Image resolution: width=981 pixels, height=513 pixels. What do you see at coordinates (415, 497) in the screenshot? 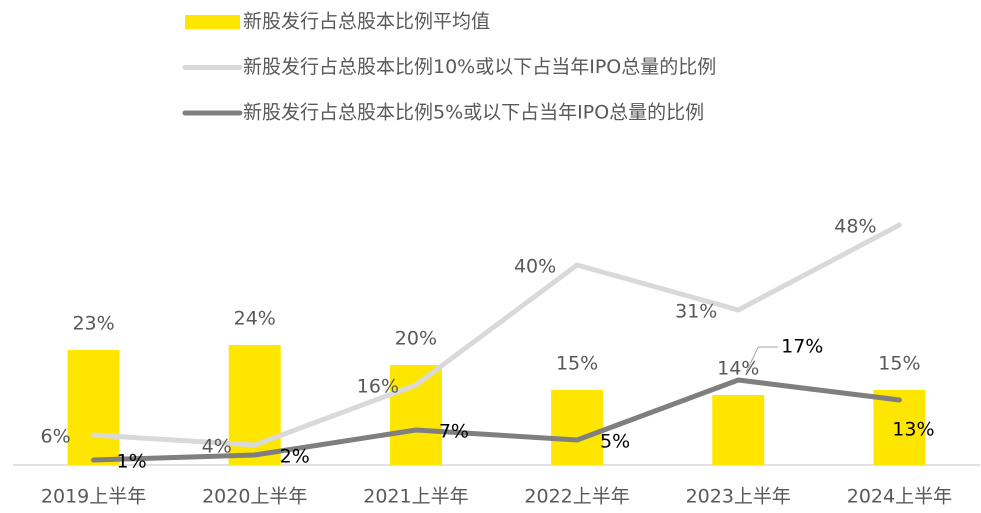
I see `x-tick-label: 2021上半年` at bounding box center [415, 497].